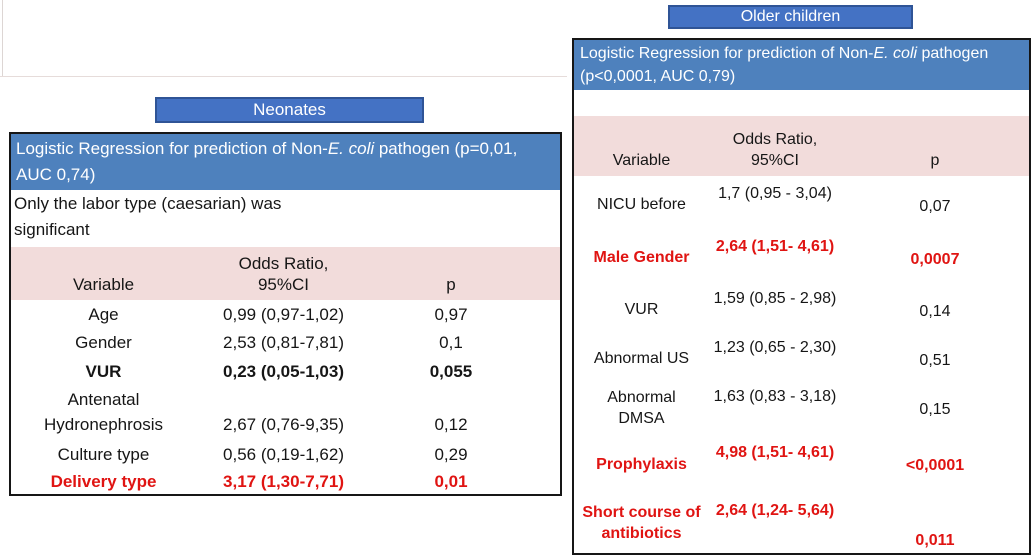 This screenshot has height=555, width=1032. Describe the element at coordinates (775, 246) in the screenshot. I see `row-odds-ratio: 2,64 (1,51- 4,61)` at that location.